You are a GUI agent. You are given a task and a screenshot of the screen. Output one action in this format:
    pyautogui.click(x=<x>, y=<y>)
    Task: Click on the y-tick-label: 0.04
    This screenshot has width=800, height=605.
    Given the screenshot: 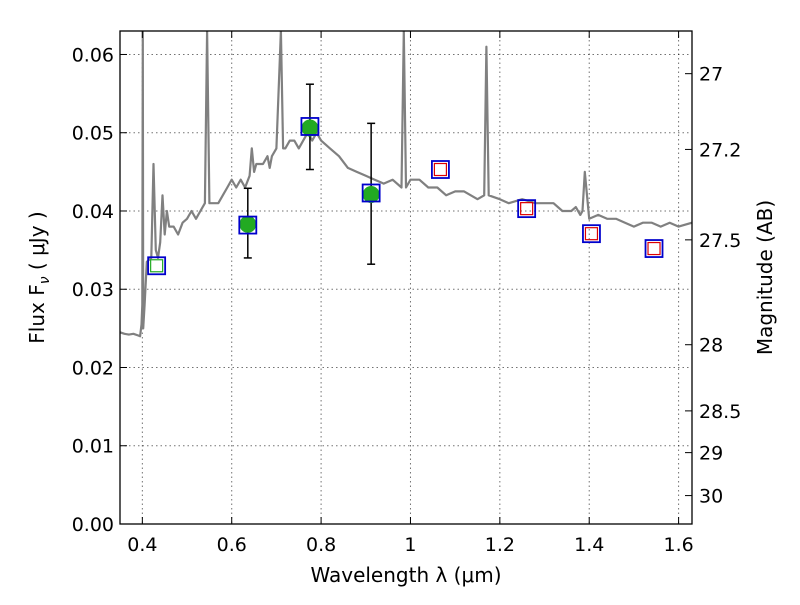 What is the action you would take?
    pyautogui.click(x=93, y=212)
    